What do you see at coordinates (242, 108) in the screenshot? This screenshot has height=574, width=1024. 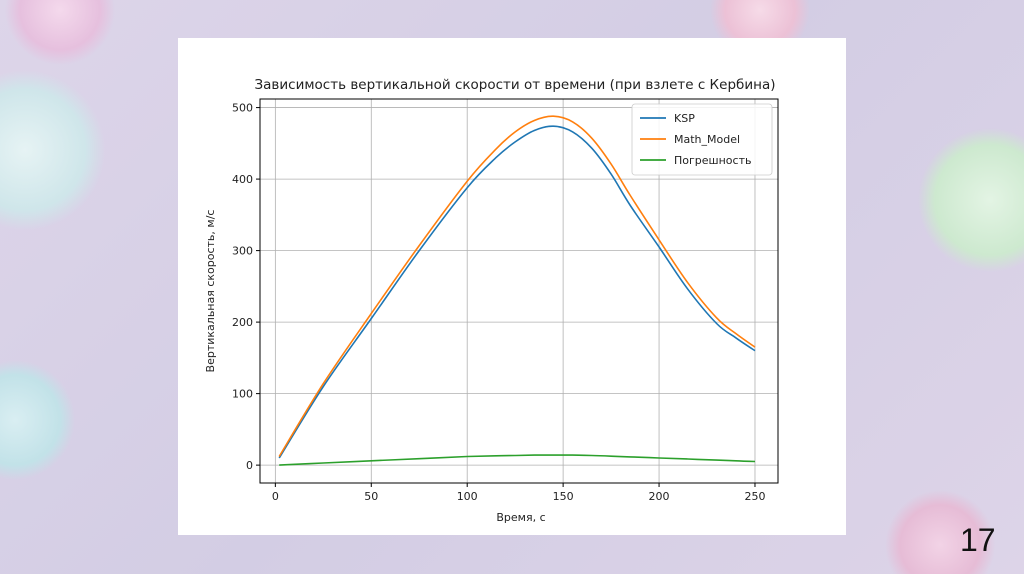 I see `y-tick-label: 500` at bounding box center [242, 108].